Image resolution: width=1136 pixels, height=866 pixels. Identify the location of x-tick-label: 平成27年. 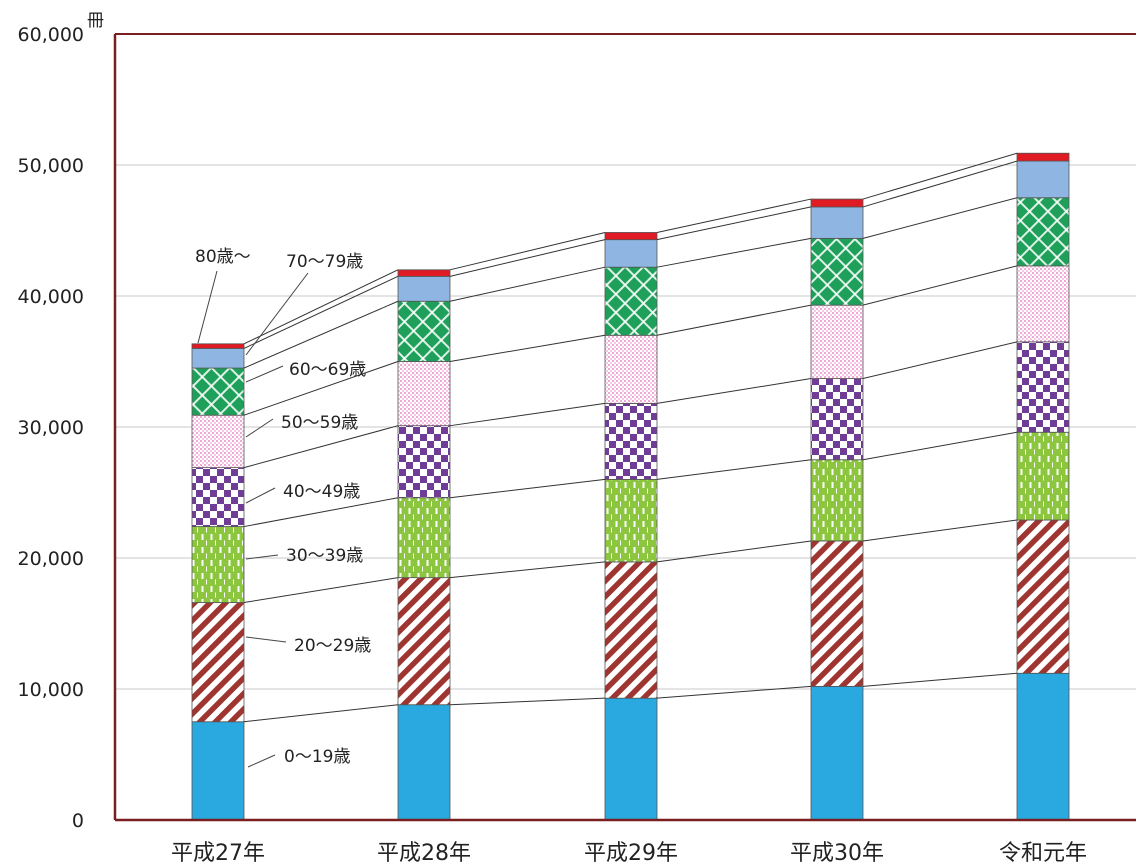
(218, 853).